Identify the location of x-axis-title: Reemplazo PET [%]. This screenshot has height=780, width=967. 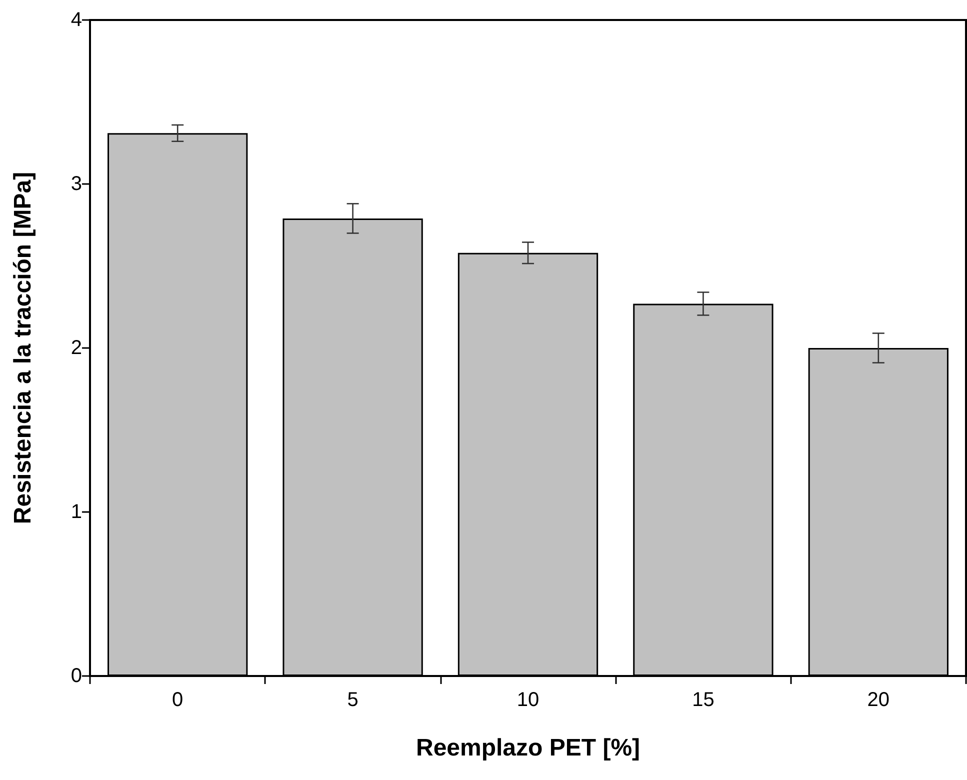
(528, 748).